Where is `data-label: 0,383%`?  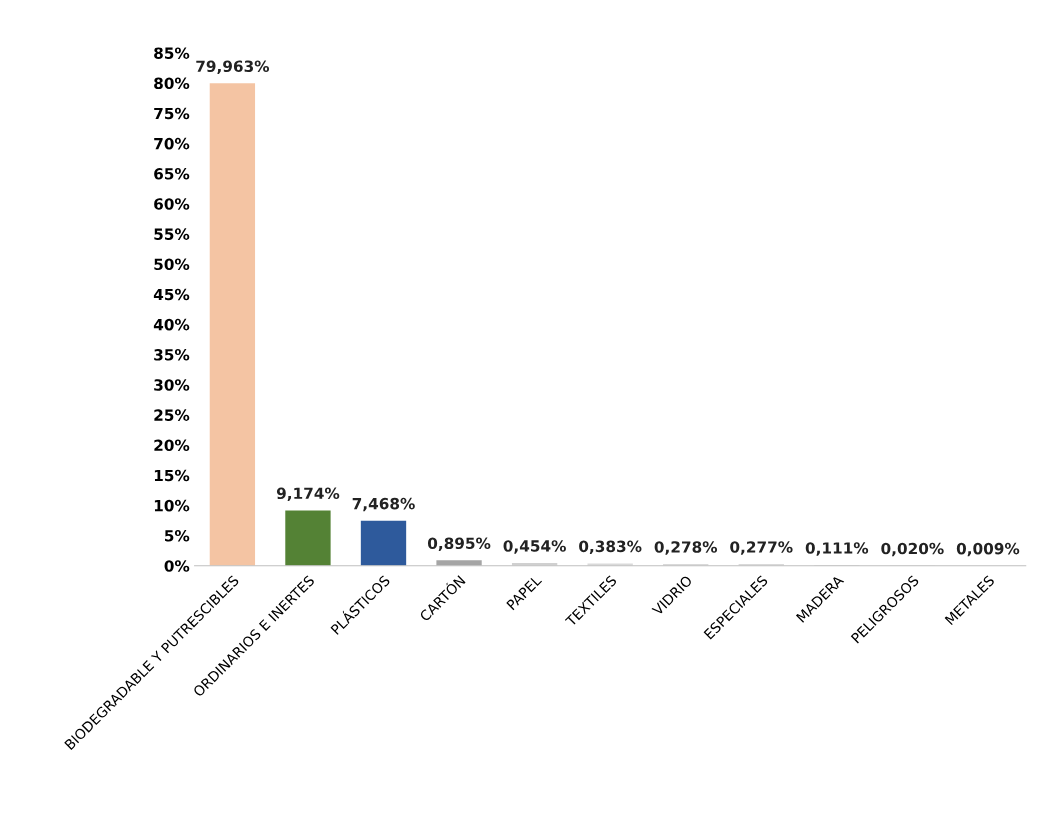 data-label: 0,383% is located at coordinates (610, 547).